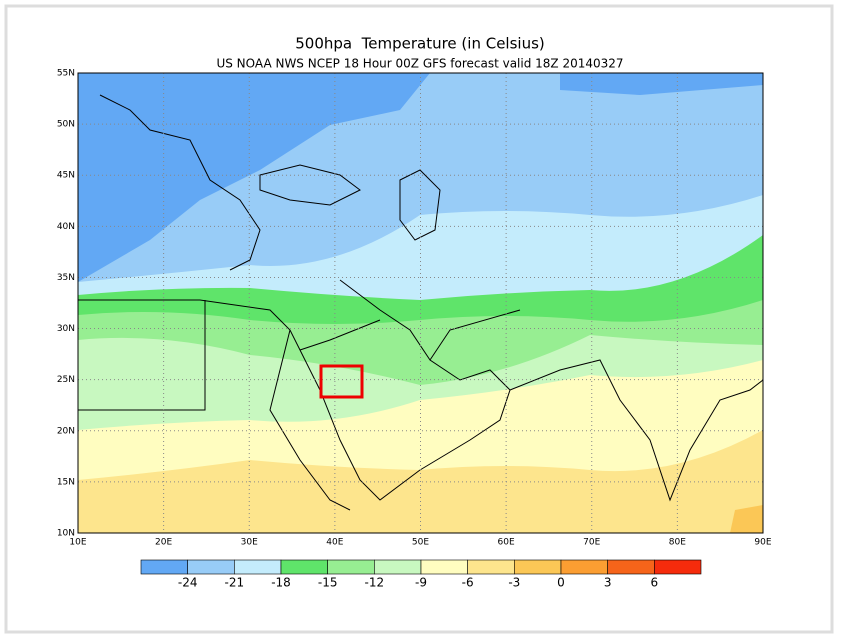 This screenshot has height=641, width=841. I want to click on lat-tick-label: 15N, so click(66, 482).